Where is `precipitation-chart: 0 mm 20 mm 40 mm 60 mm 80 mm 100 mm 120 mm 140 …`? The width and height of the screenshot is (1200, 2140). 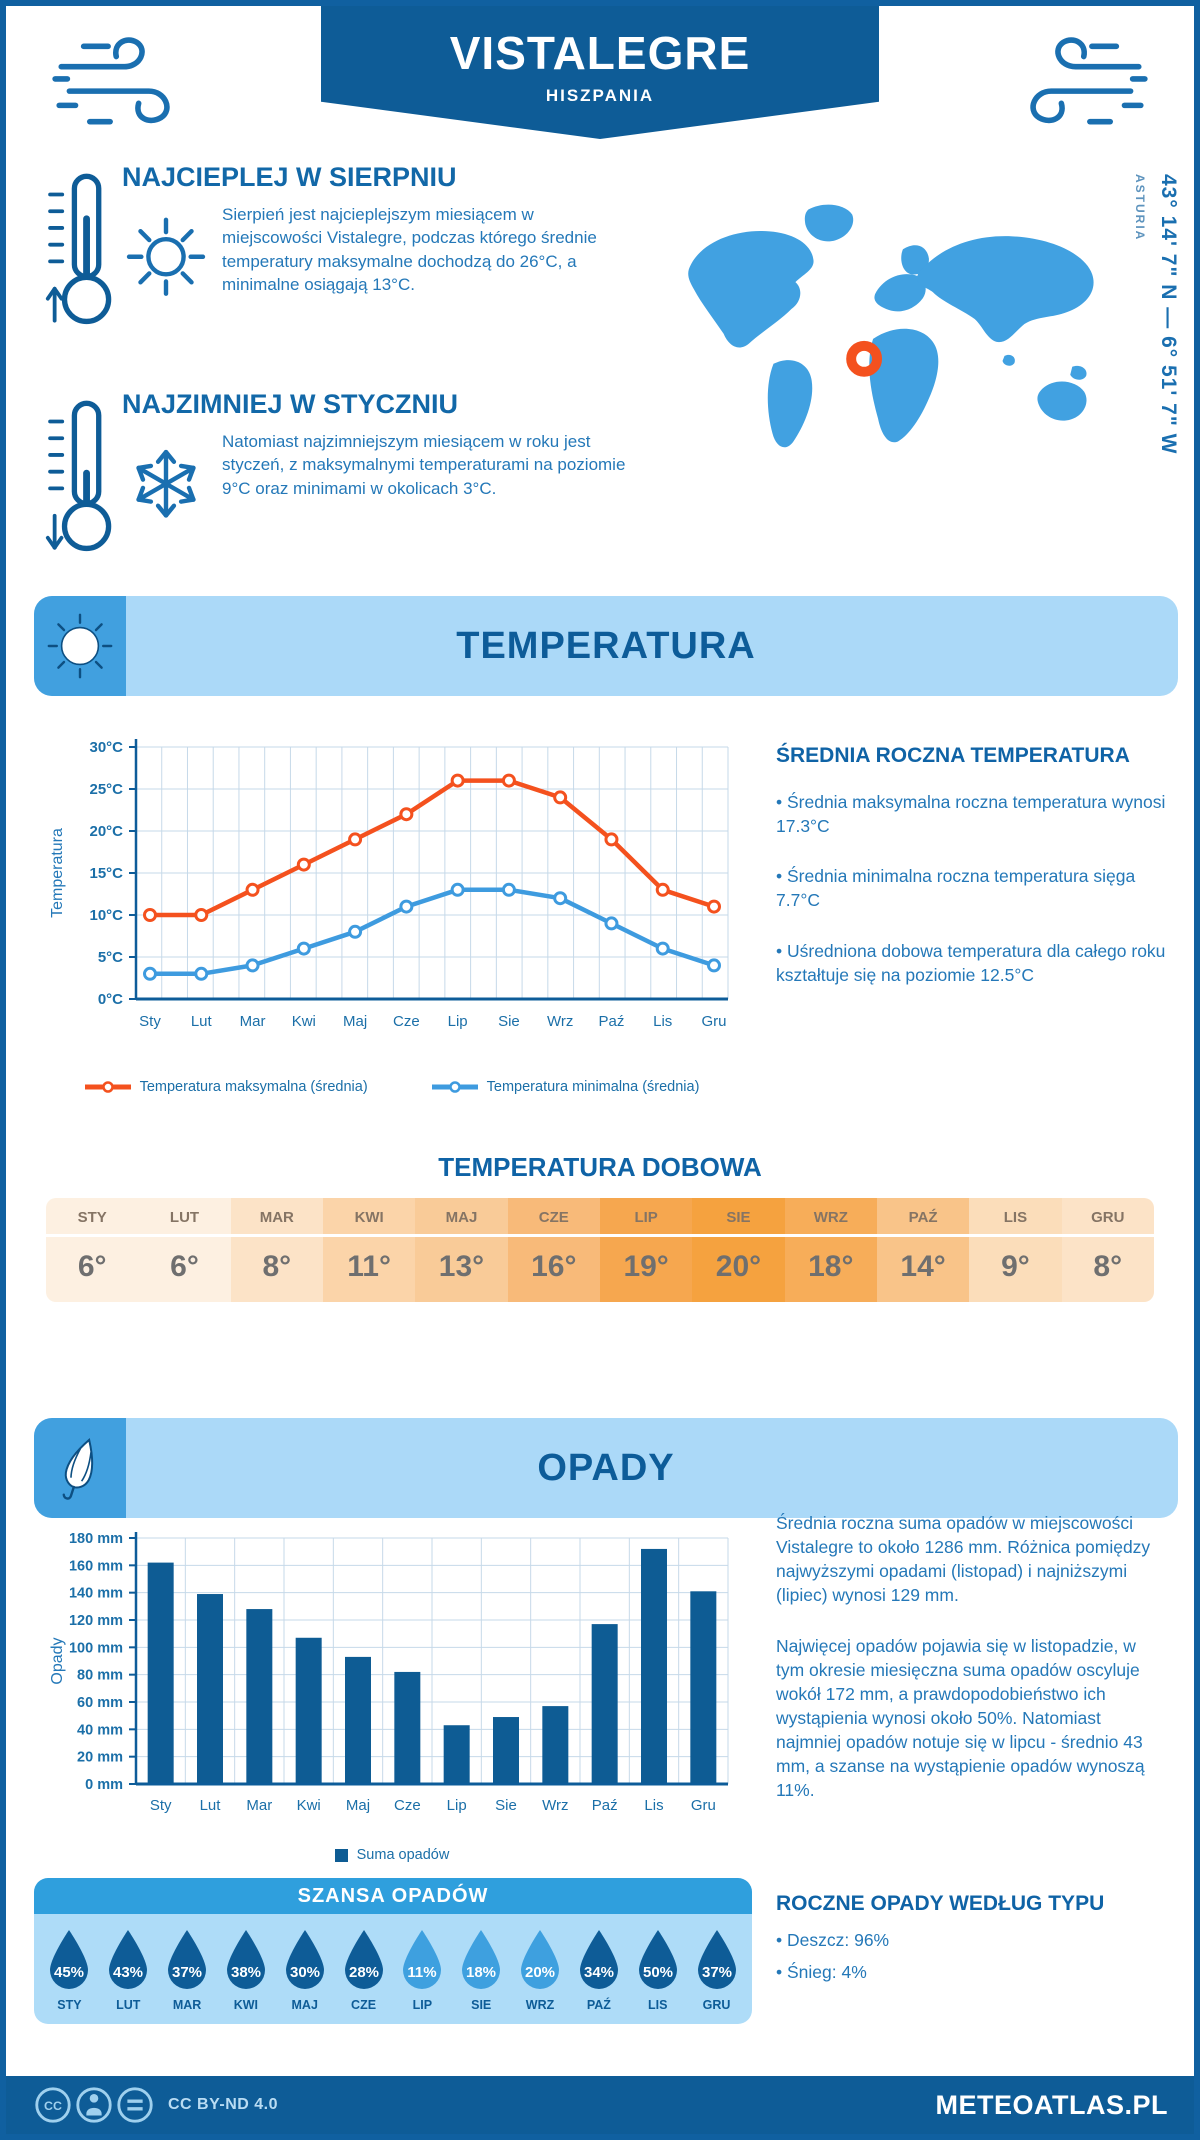 precipitation-chart: 0 mm 20 mm 40 mm 60 mm 80 mm 100 mm 120 mm 140 … is located at coordinates (389, 1672).